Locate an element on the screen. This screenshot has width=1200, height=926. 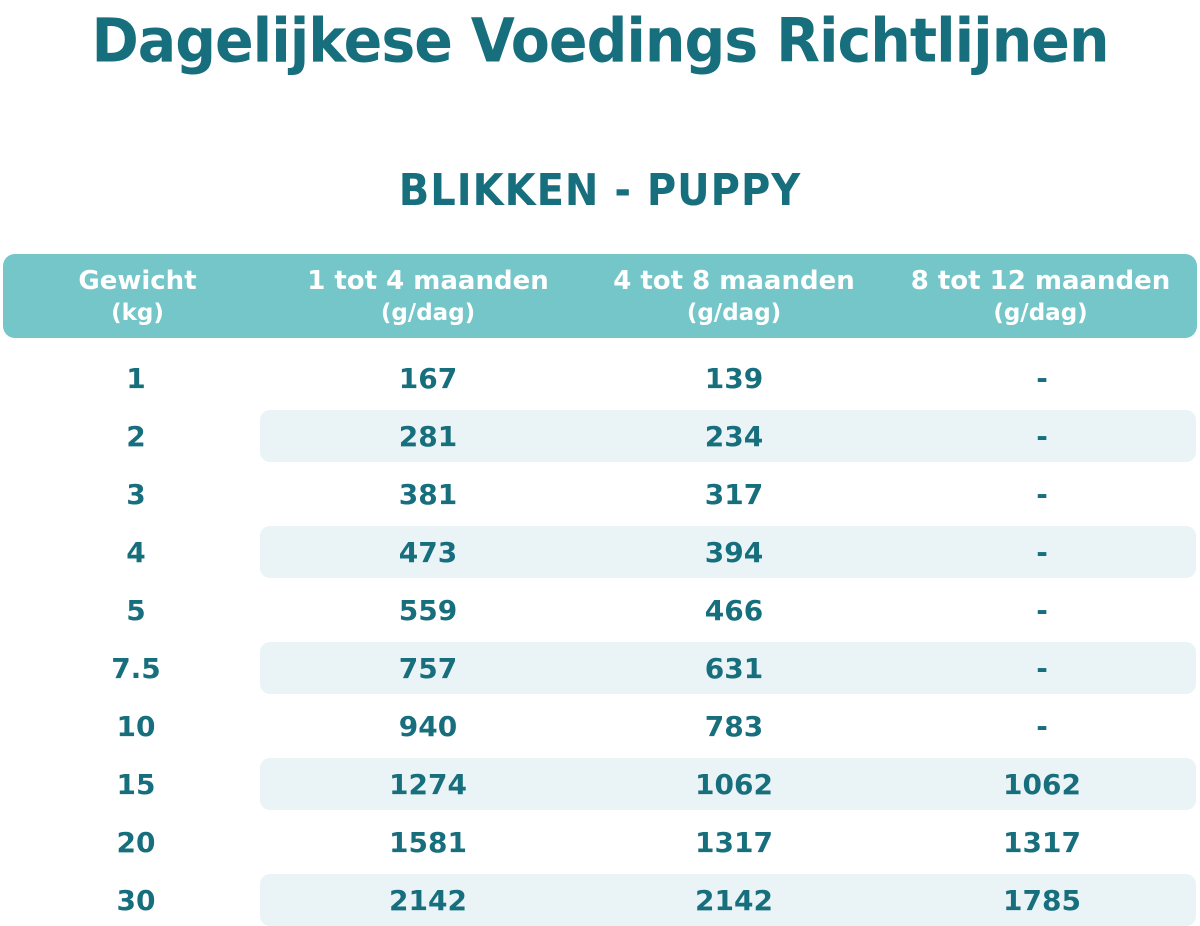
page-title: Dagelijkese Voedings Richtlijnen is located at coordinates (600, 41).